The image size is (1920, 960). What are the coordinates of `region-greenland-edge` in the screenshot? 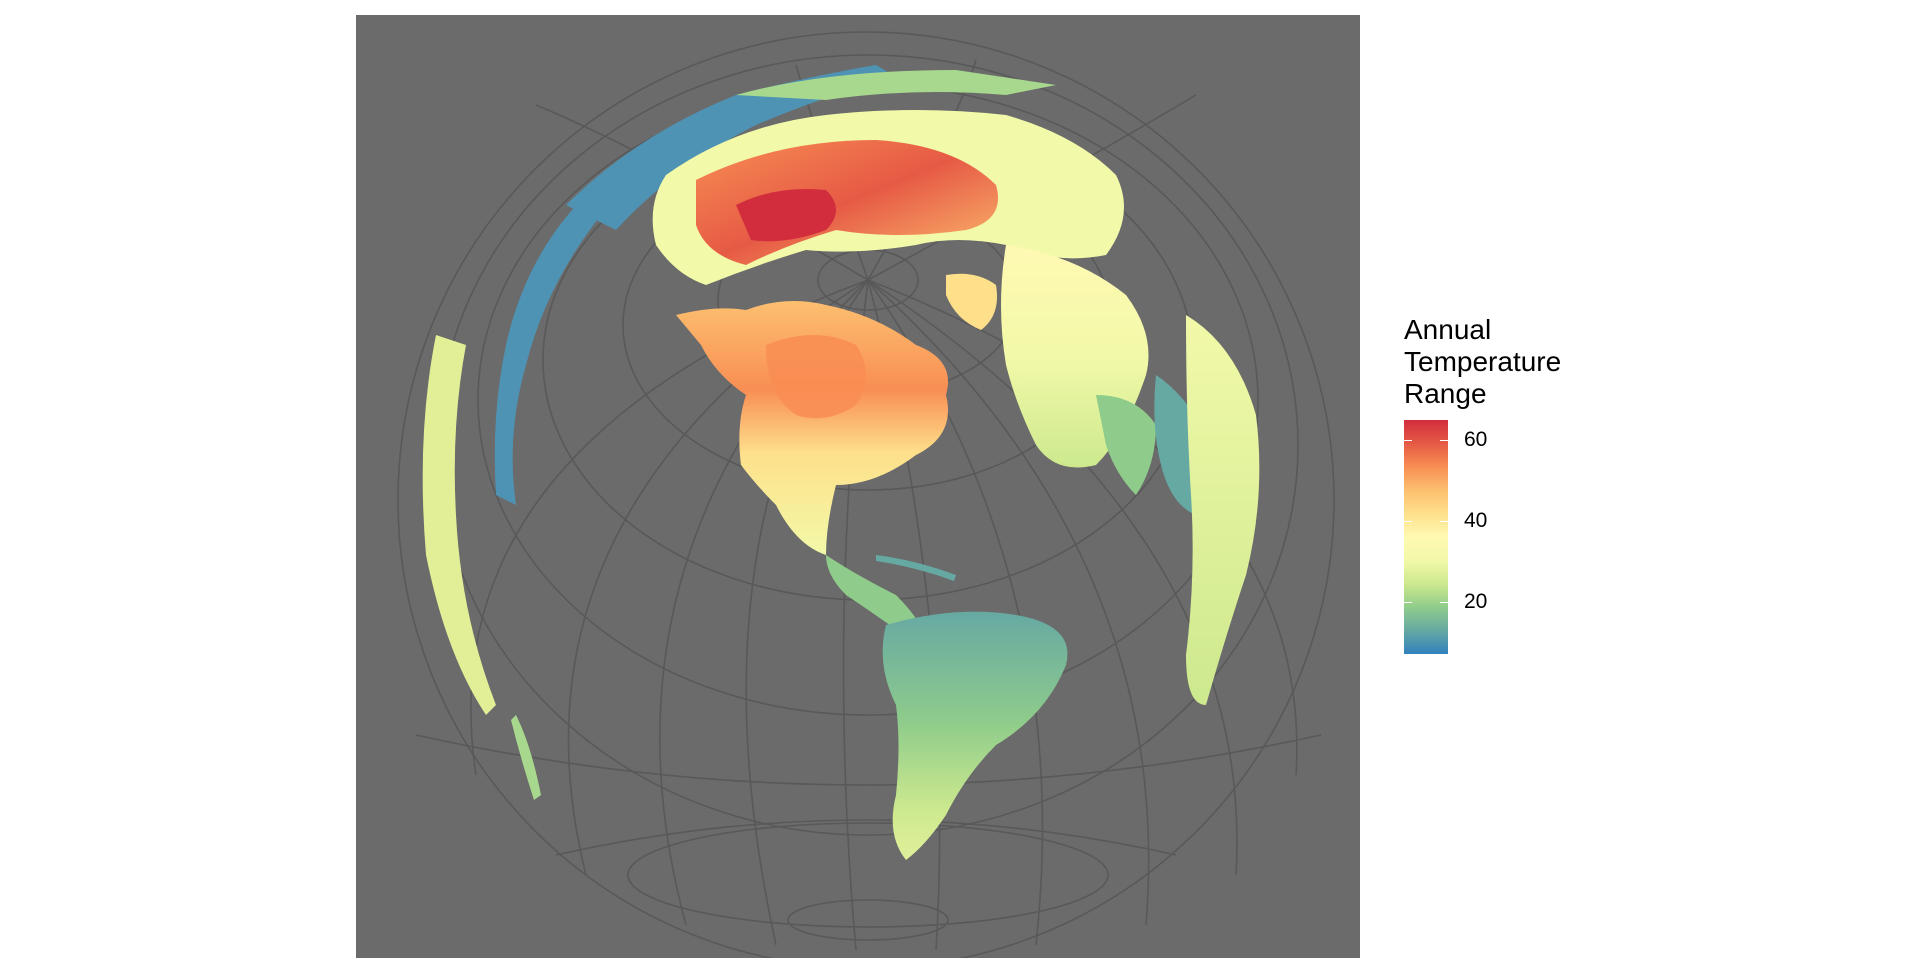 It's located at (971, 301).